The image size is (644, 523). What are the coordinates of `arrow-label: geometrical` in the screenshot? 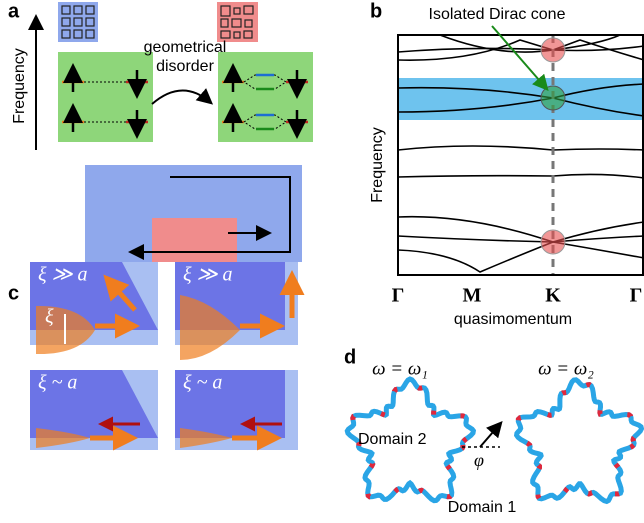 It's located at (185, 47).